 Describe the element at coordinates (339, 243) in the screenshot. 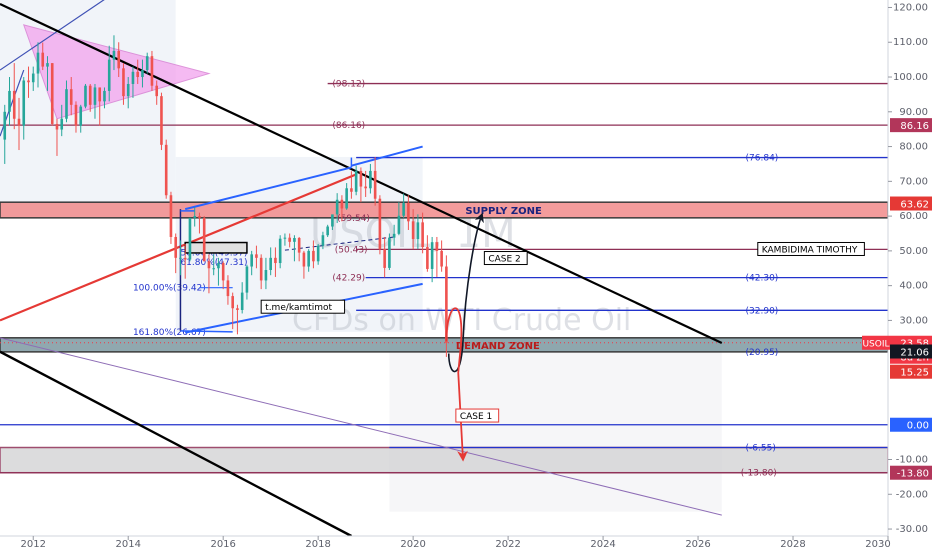

I see `fib-dashed-line` at that location.